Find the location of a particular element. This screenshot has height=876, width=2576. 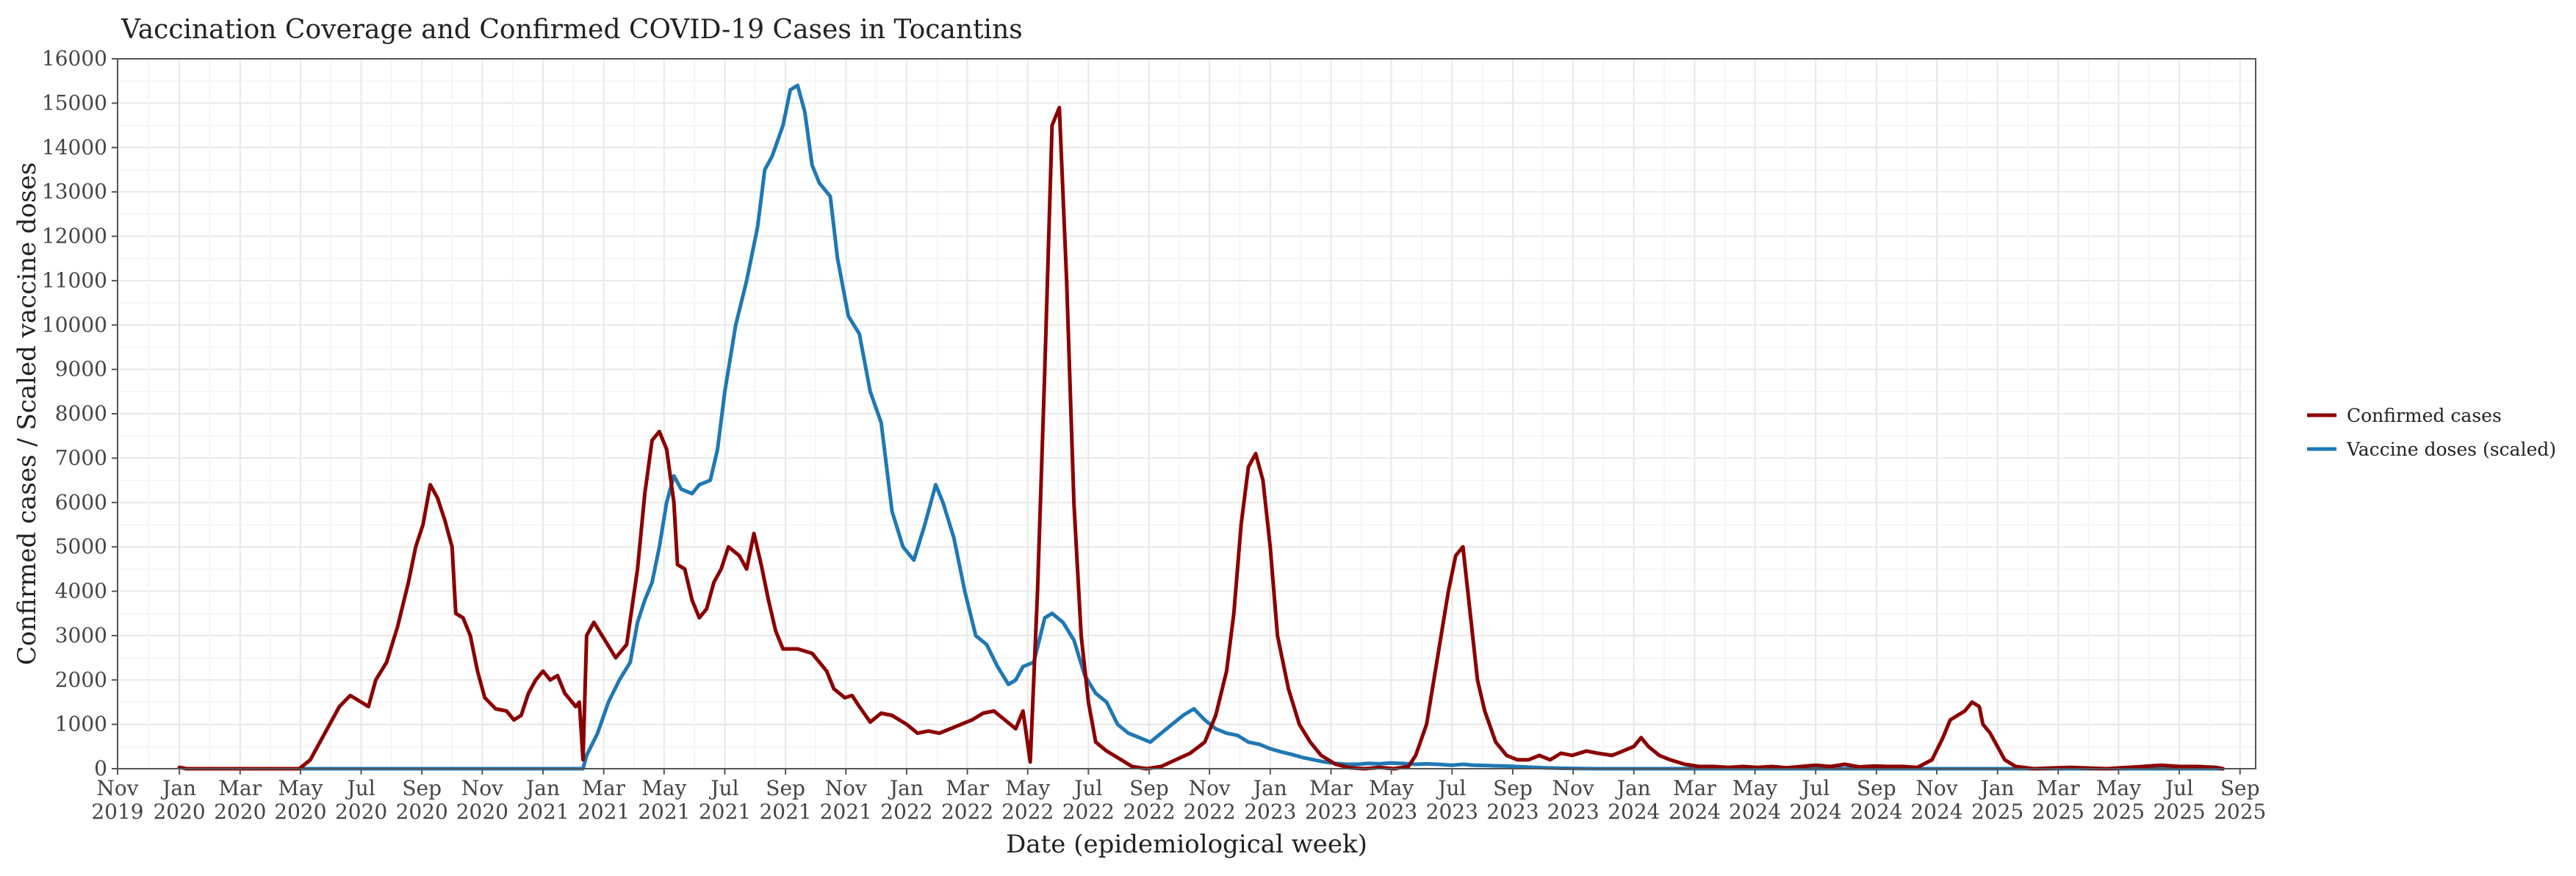

y-tick-label: 9000 is located at coordinates (81, 369).